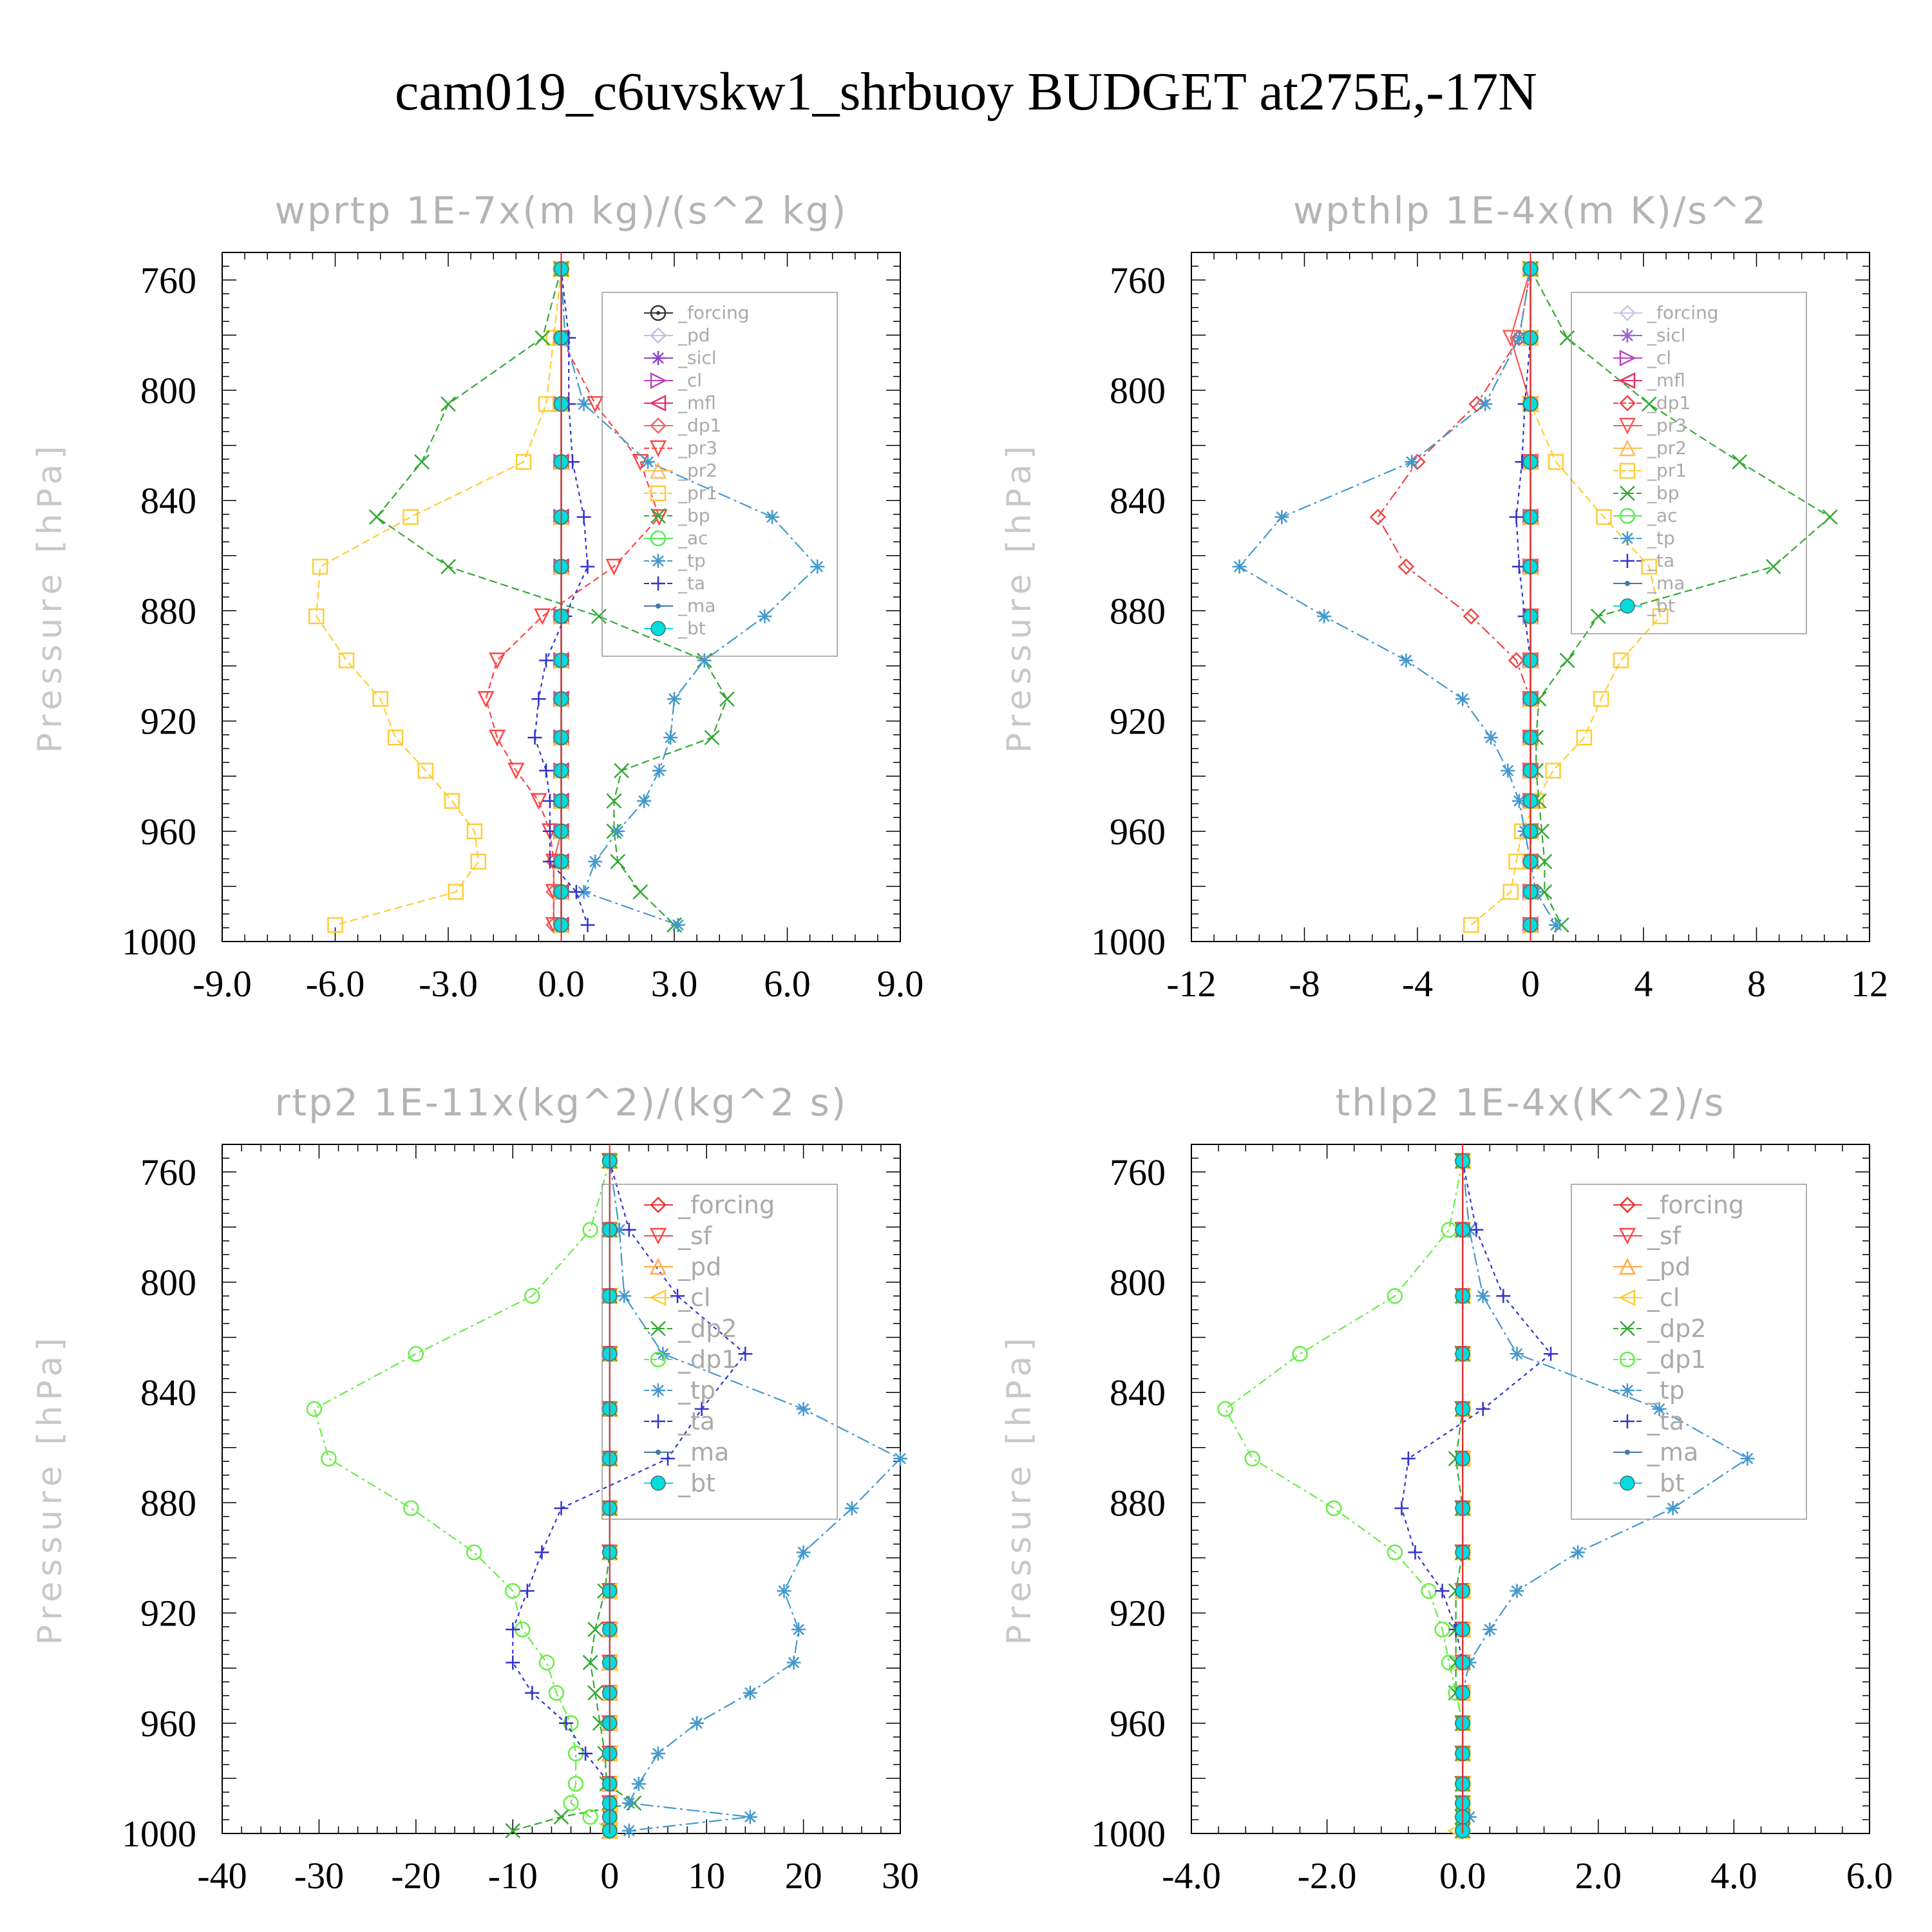 This screenshot has height=1932, width=1932. What do you see at coordinates (707, 1876) in the screenshot?
I see `x-tick-label: 10` at bounding box center [707, 1876].